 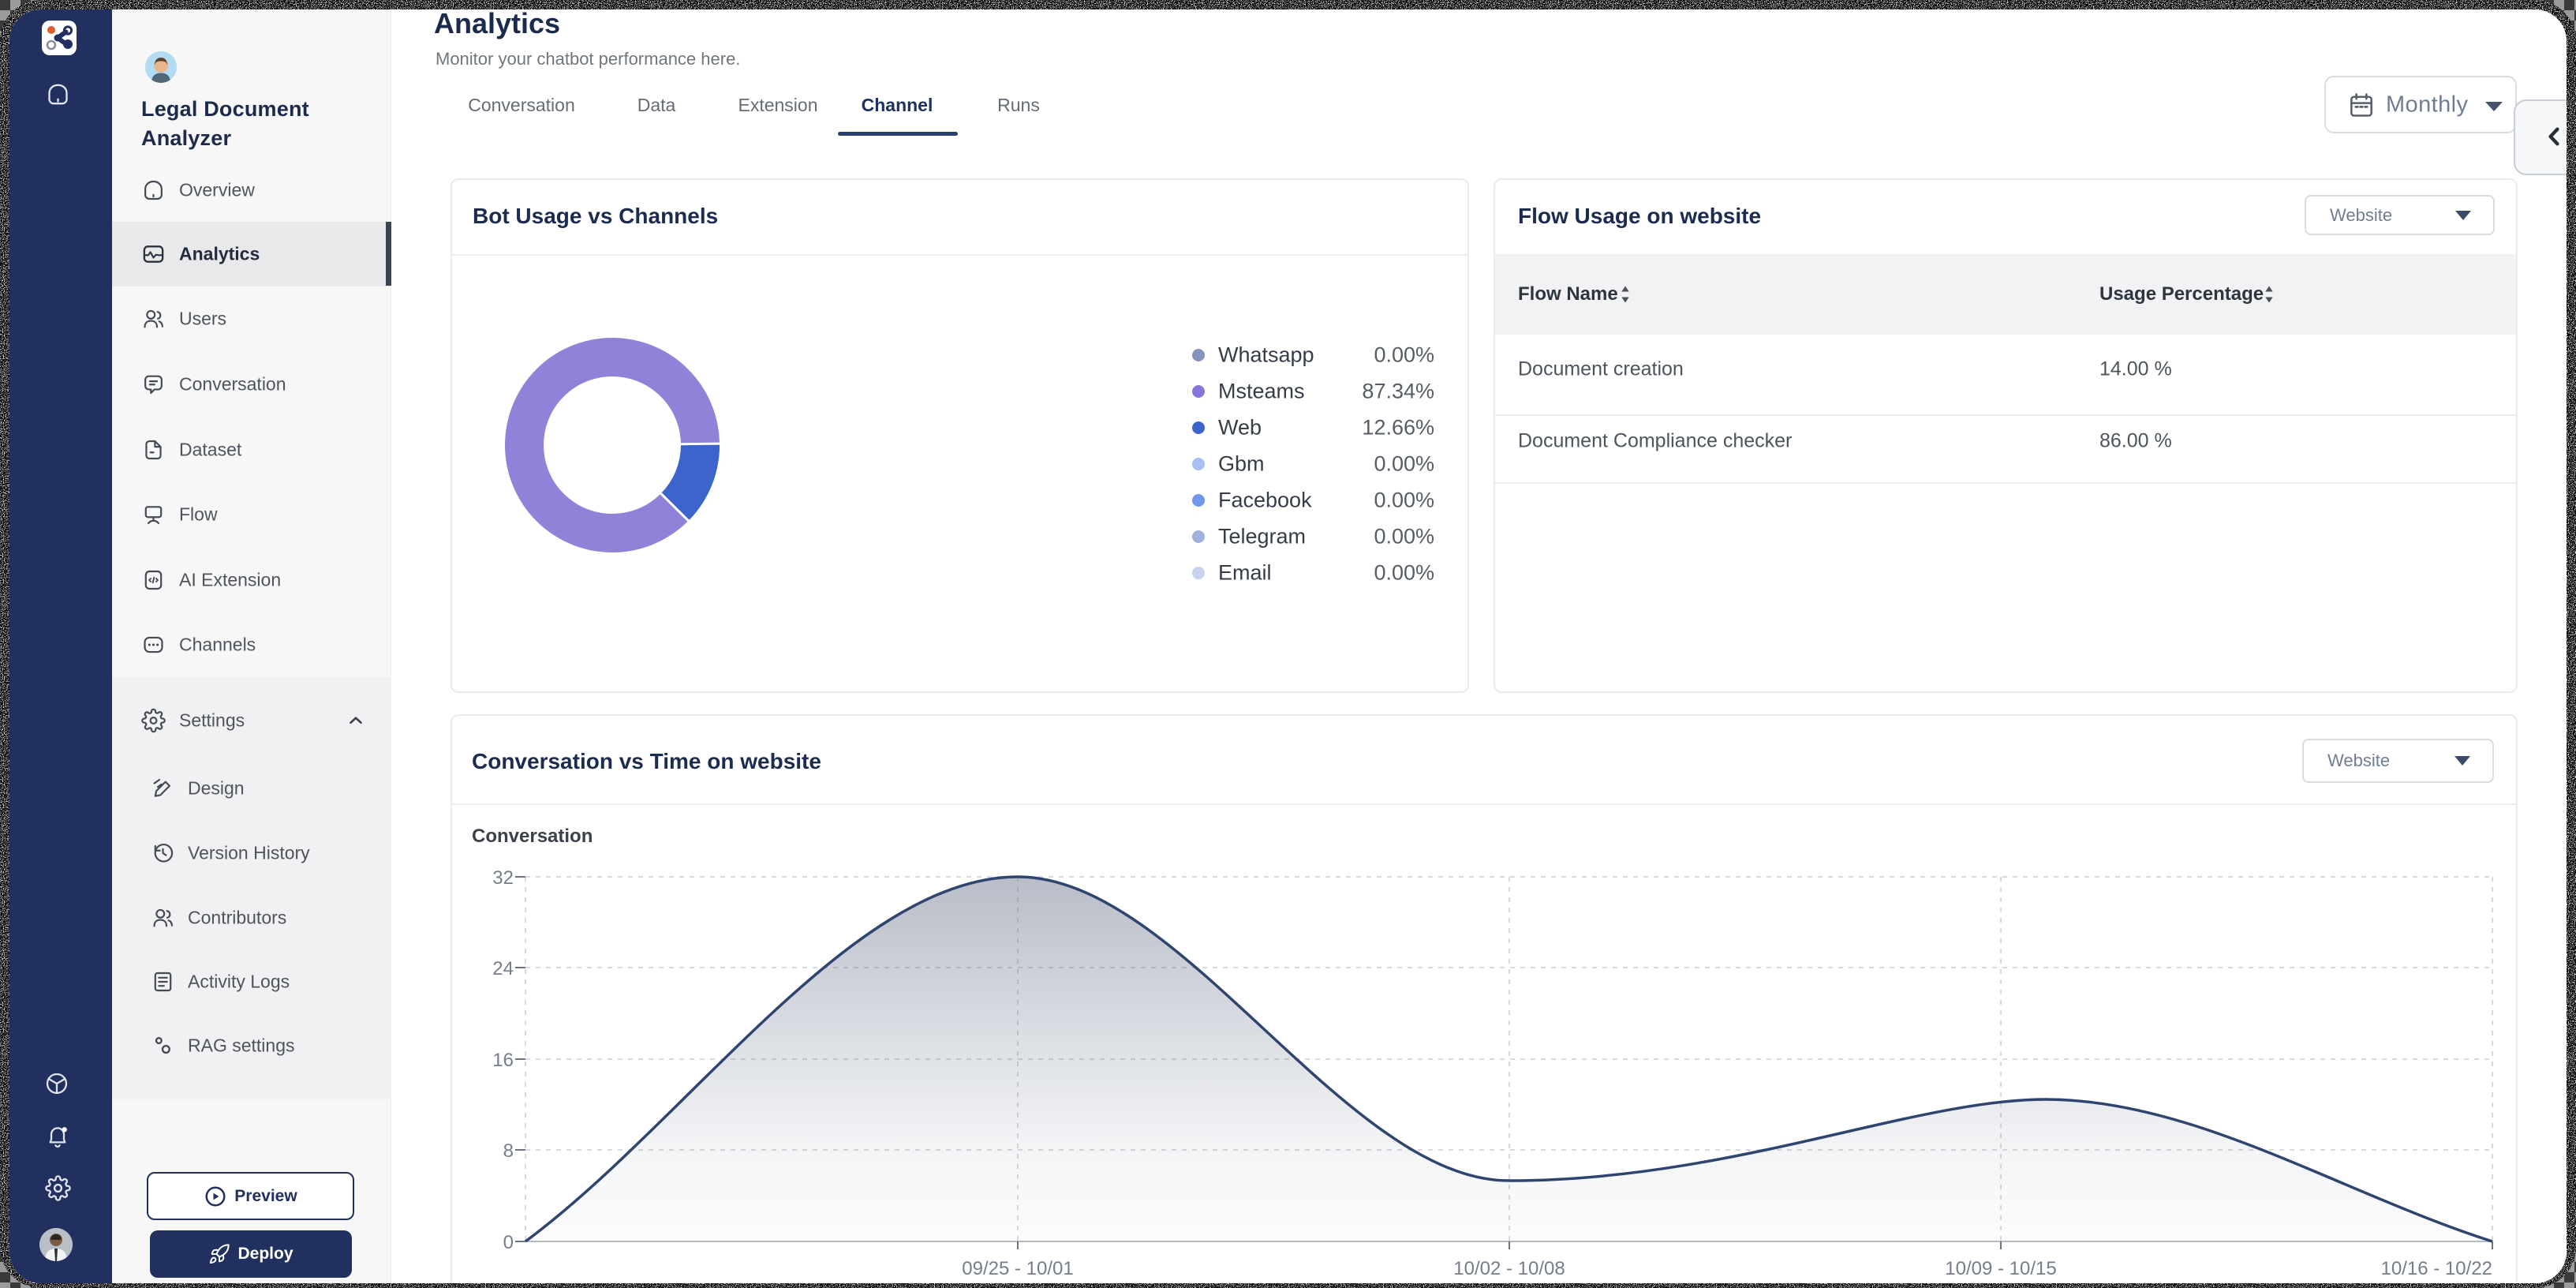 I want to click on svg-text: 10/02 - 10/08, so click(x=1509, y=1268).